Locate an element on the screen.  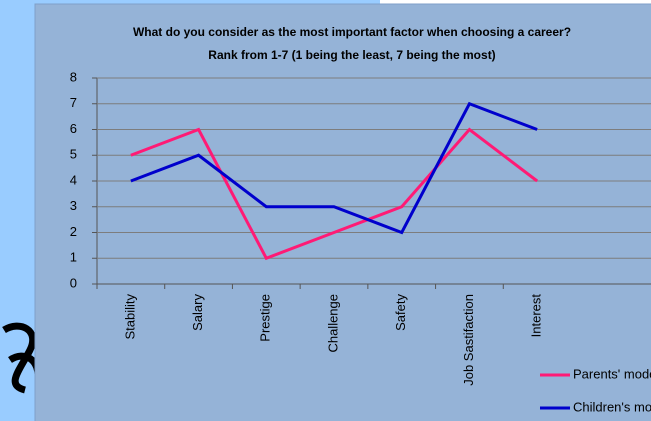
legend-label: Parents' mode is located at coordinates (612, 373).